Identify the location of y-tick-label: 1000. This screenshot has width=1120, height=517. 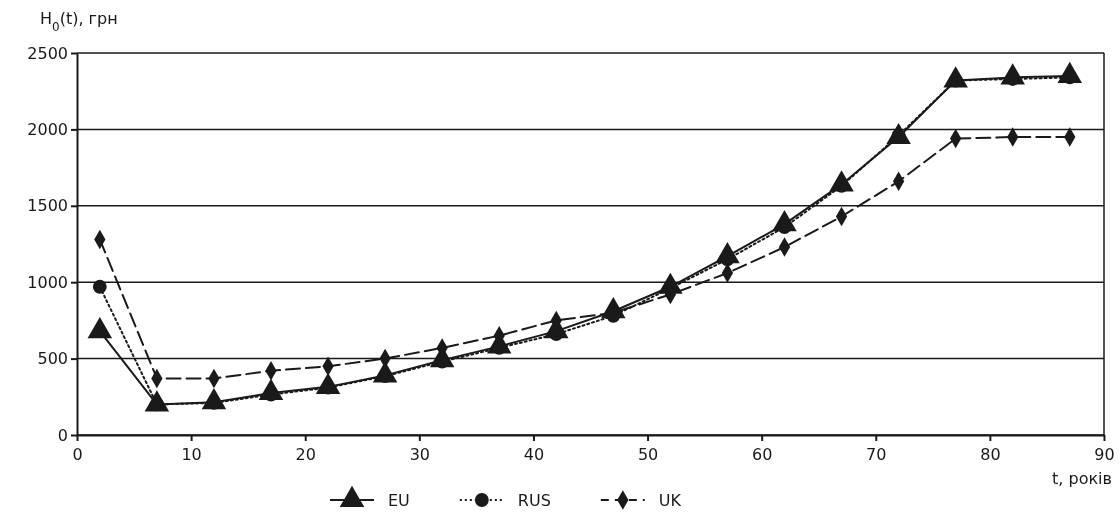
(47, 282).